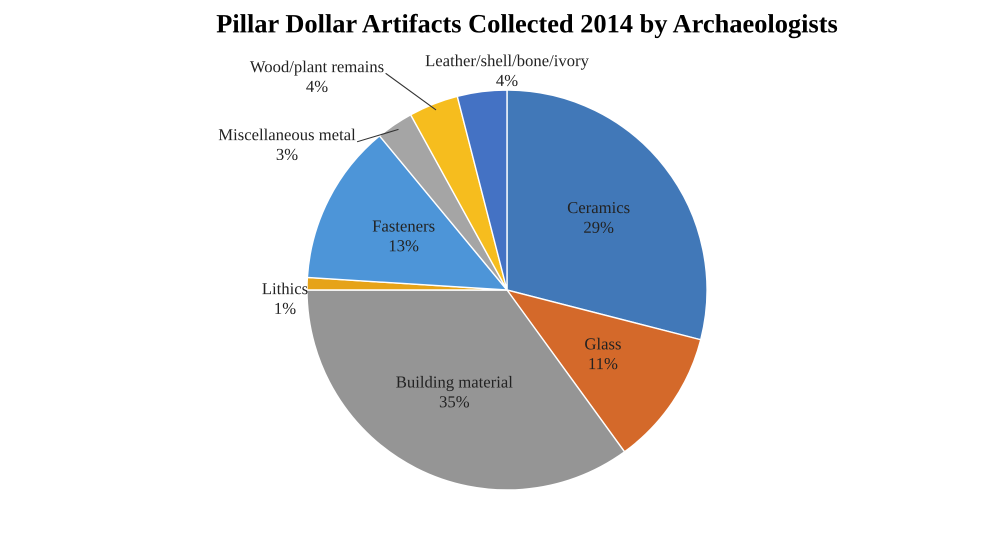 The width and height of the screenshot is (997, 546). What do you see at coordinates (454, 384) in the screenshot?
I see `slice-label: Building material` at bounding box center [454, 384].